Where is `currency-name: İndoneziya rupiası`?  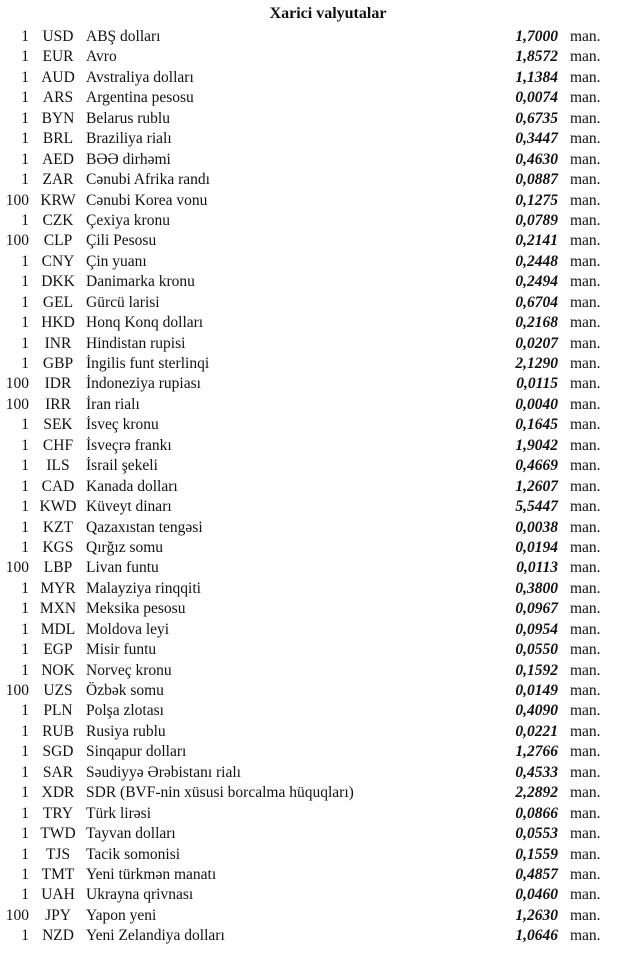
currency-name: İndoneziya rupiası is located at coordinates (143, 384).